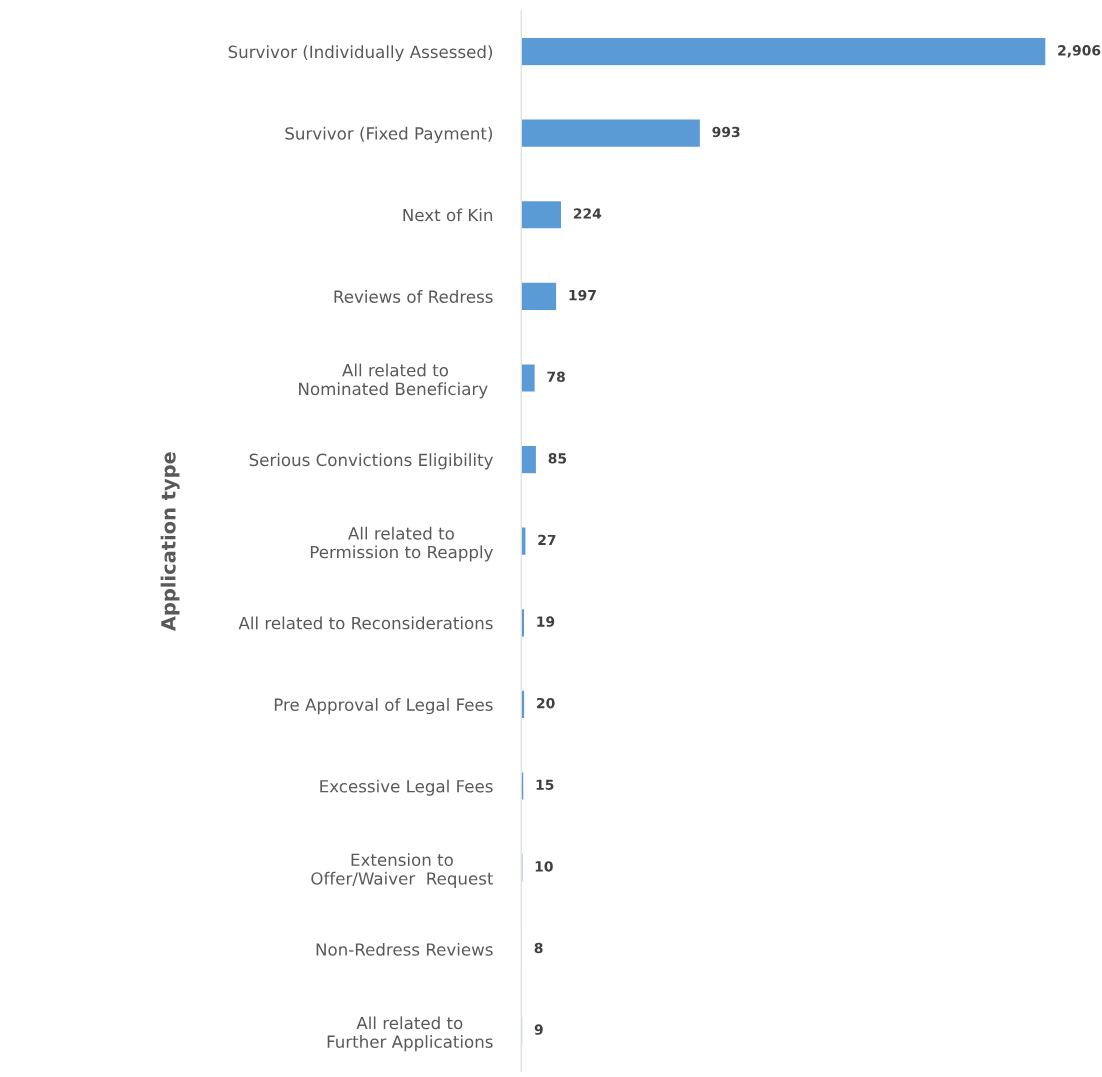 The width and height of the screenshot is (1102, 1077). I want to click on data-label: 19, so click(546, 621).